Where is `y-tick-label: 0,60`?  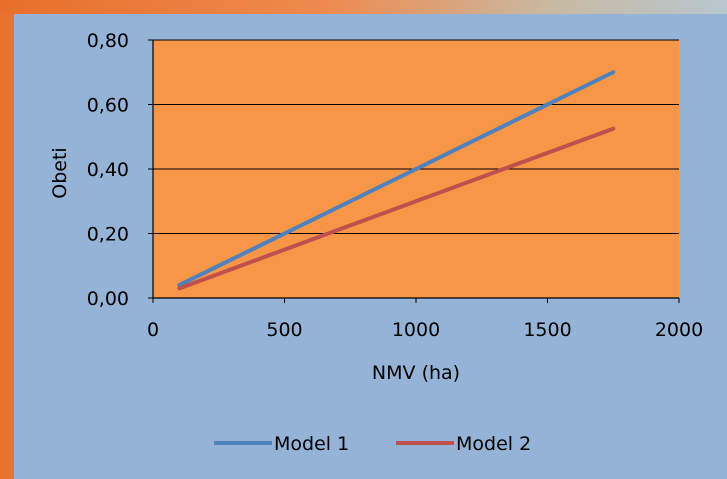 y-tick-label: 0,60 is located at coordinates (108, 106).